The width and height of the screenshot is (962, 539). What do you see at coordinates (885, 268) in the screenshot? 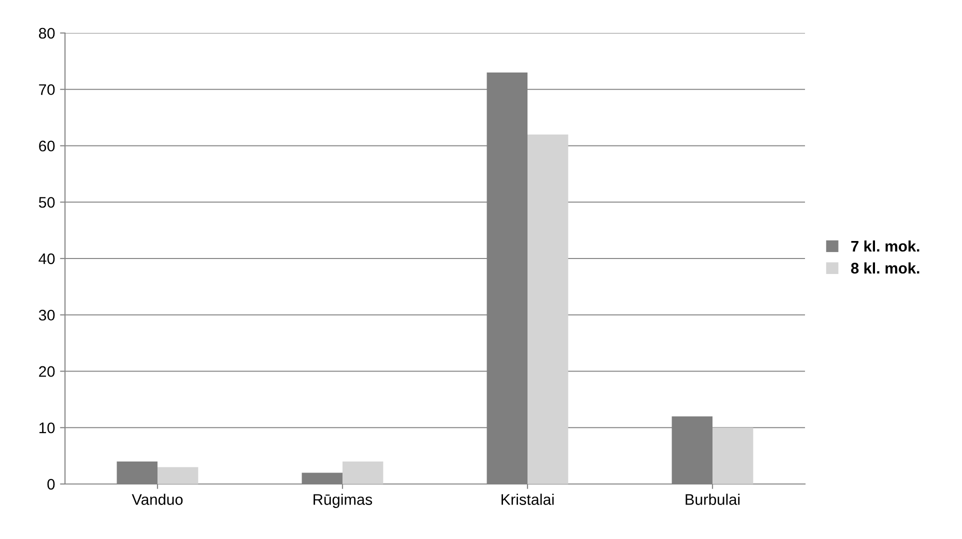
I see `legend-label: 8 kl. mok.` at bounding box center [885, 268].